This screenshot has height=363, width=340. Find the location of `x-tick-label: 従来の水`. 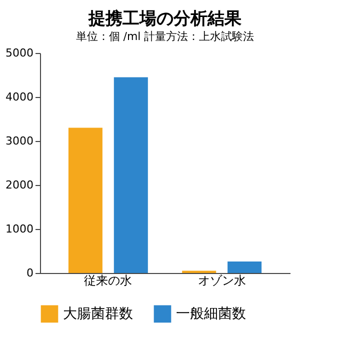

x-tick-label: 従来の水 is located at coordinates (108, 281).